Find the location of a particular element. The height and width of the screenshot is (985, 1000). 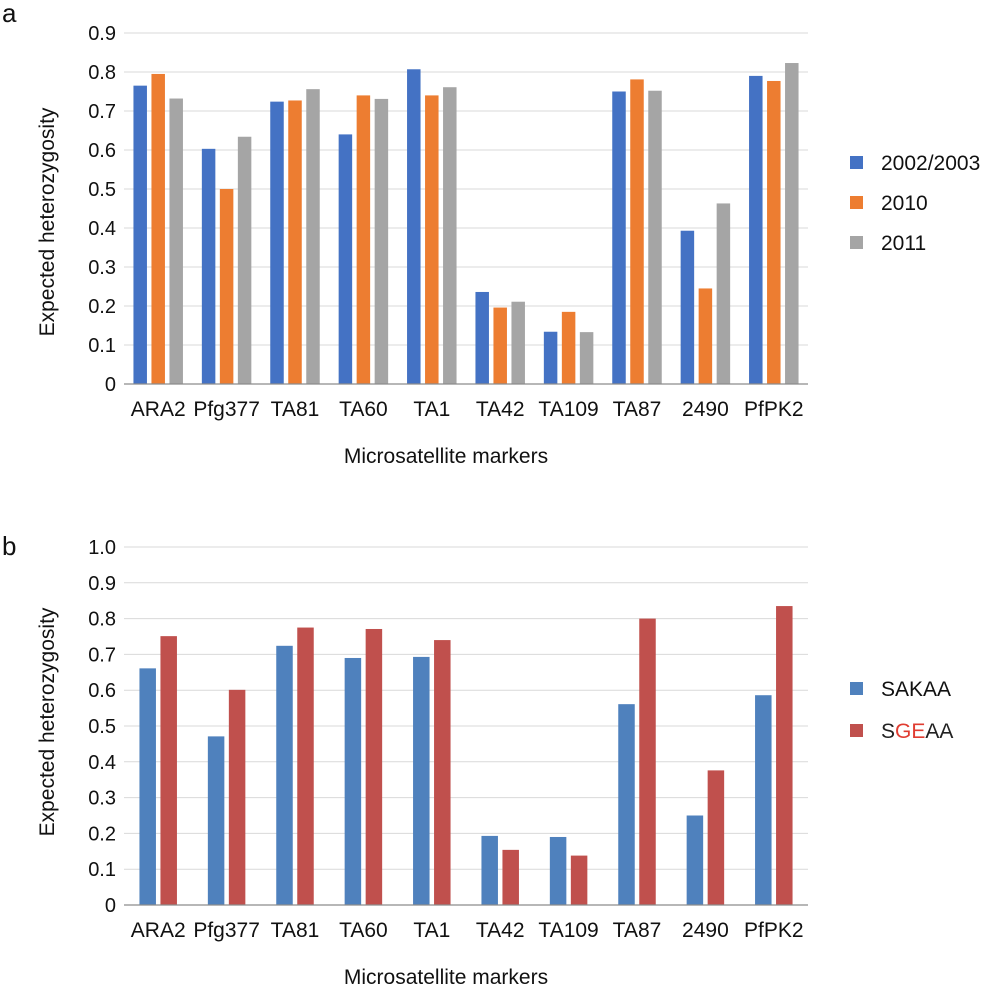

bar-sgeaa-ta42 is located at coordinates (510, 877).